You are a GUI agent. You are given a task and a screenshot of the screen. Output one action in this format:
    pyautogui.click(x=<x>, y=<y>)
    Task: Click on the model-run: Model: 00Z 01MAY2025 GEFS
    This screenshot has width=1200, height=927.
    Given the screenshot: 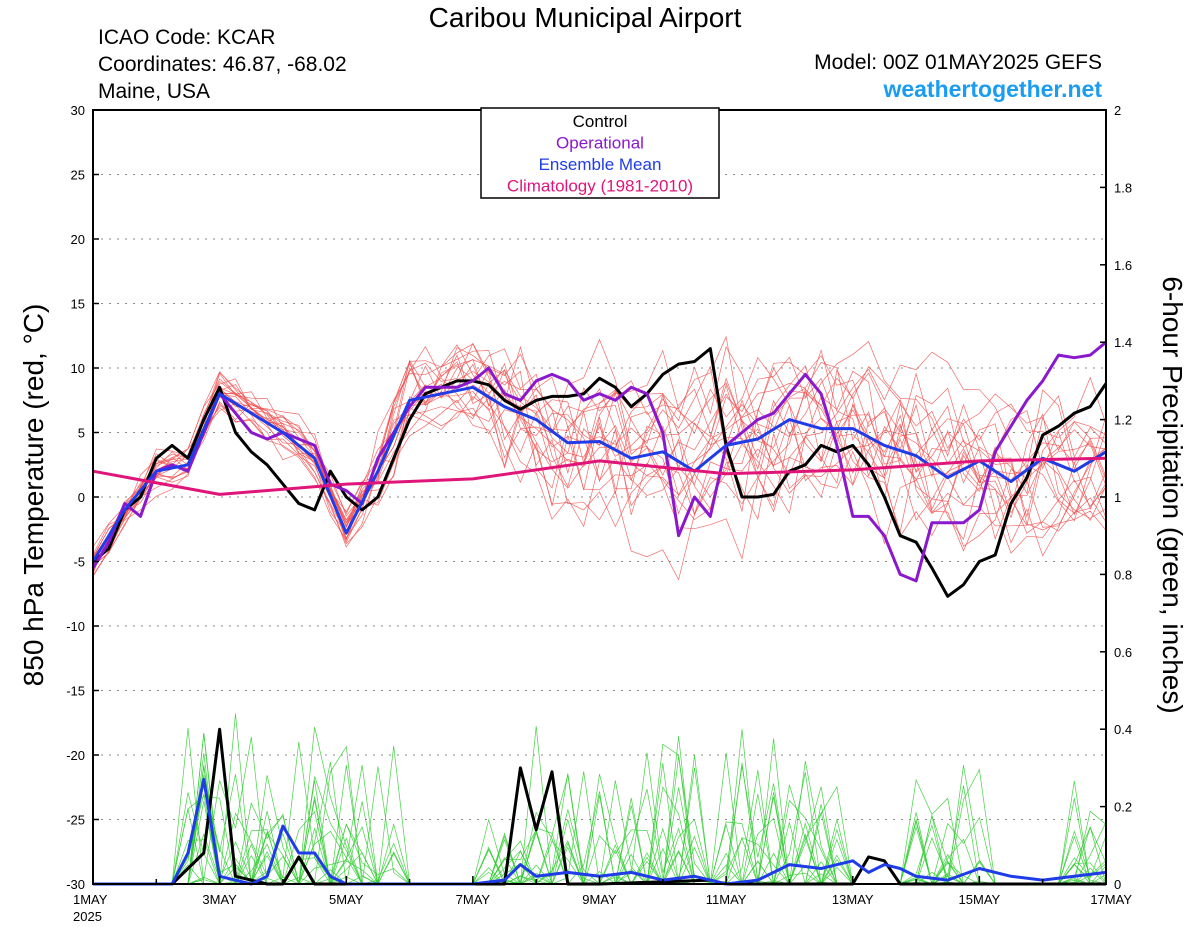 What is the action you would take?
    pyautogui.click(x=958, y=62)
    